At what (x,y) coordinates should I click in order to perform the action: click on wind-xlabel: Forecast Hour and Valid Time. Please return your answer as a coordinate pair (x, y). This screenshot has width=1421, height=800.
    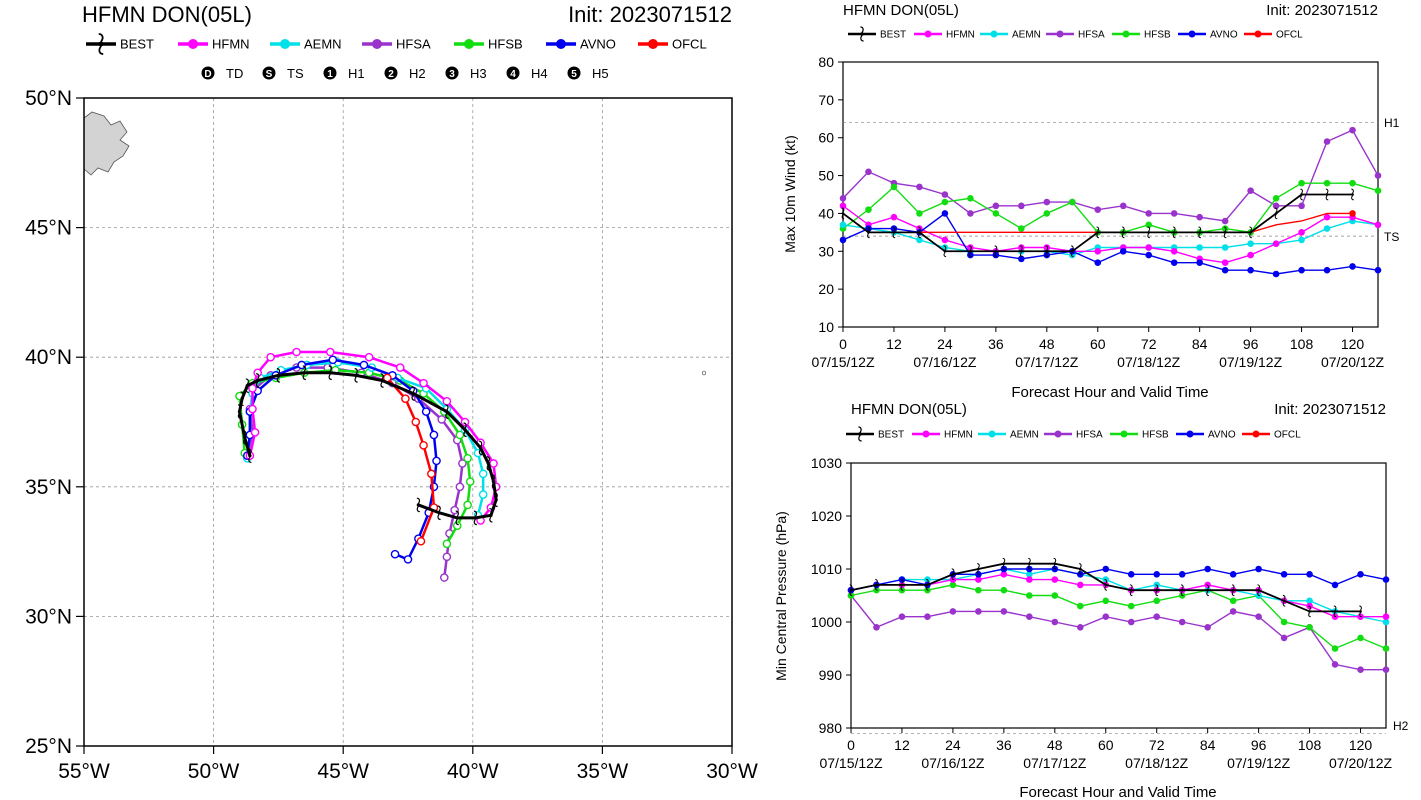
    Looking at the image, I should click on (1109, 392).